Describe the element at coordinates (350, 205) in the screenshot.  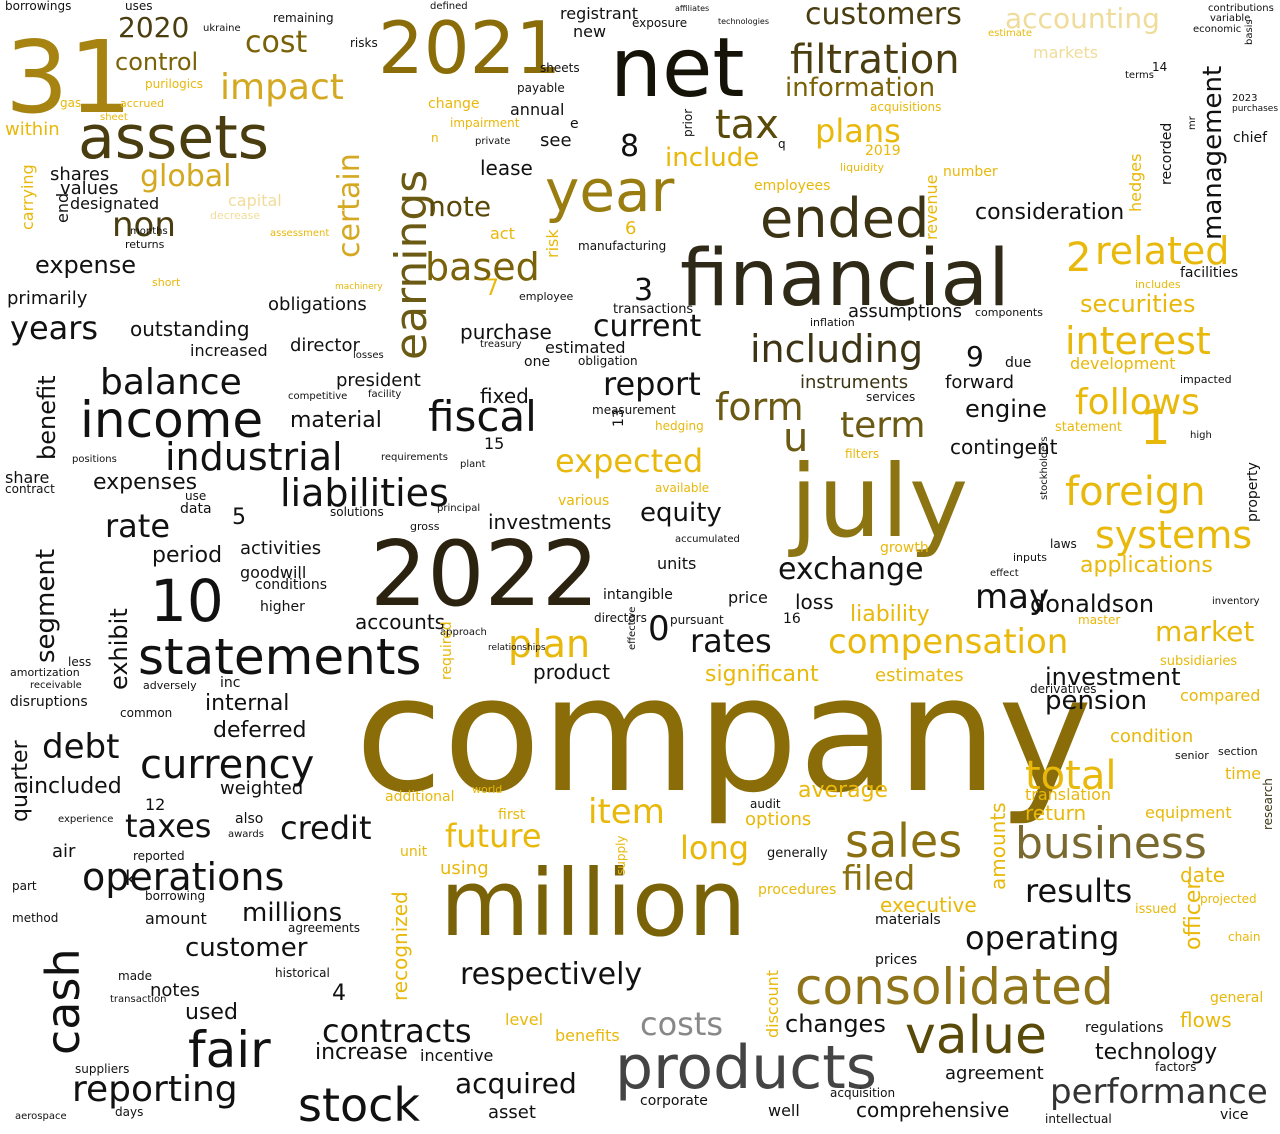
I see `word-certain: certain` at that location.